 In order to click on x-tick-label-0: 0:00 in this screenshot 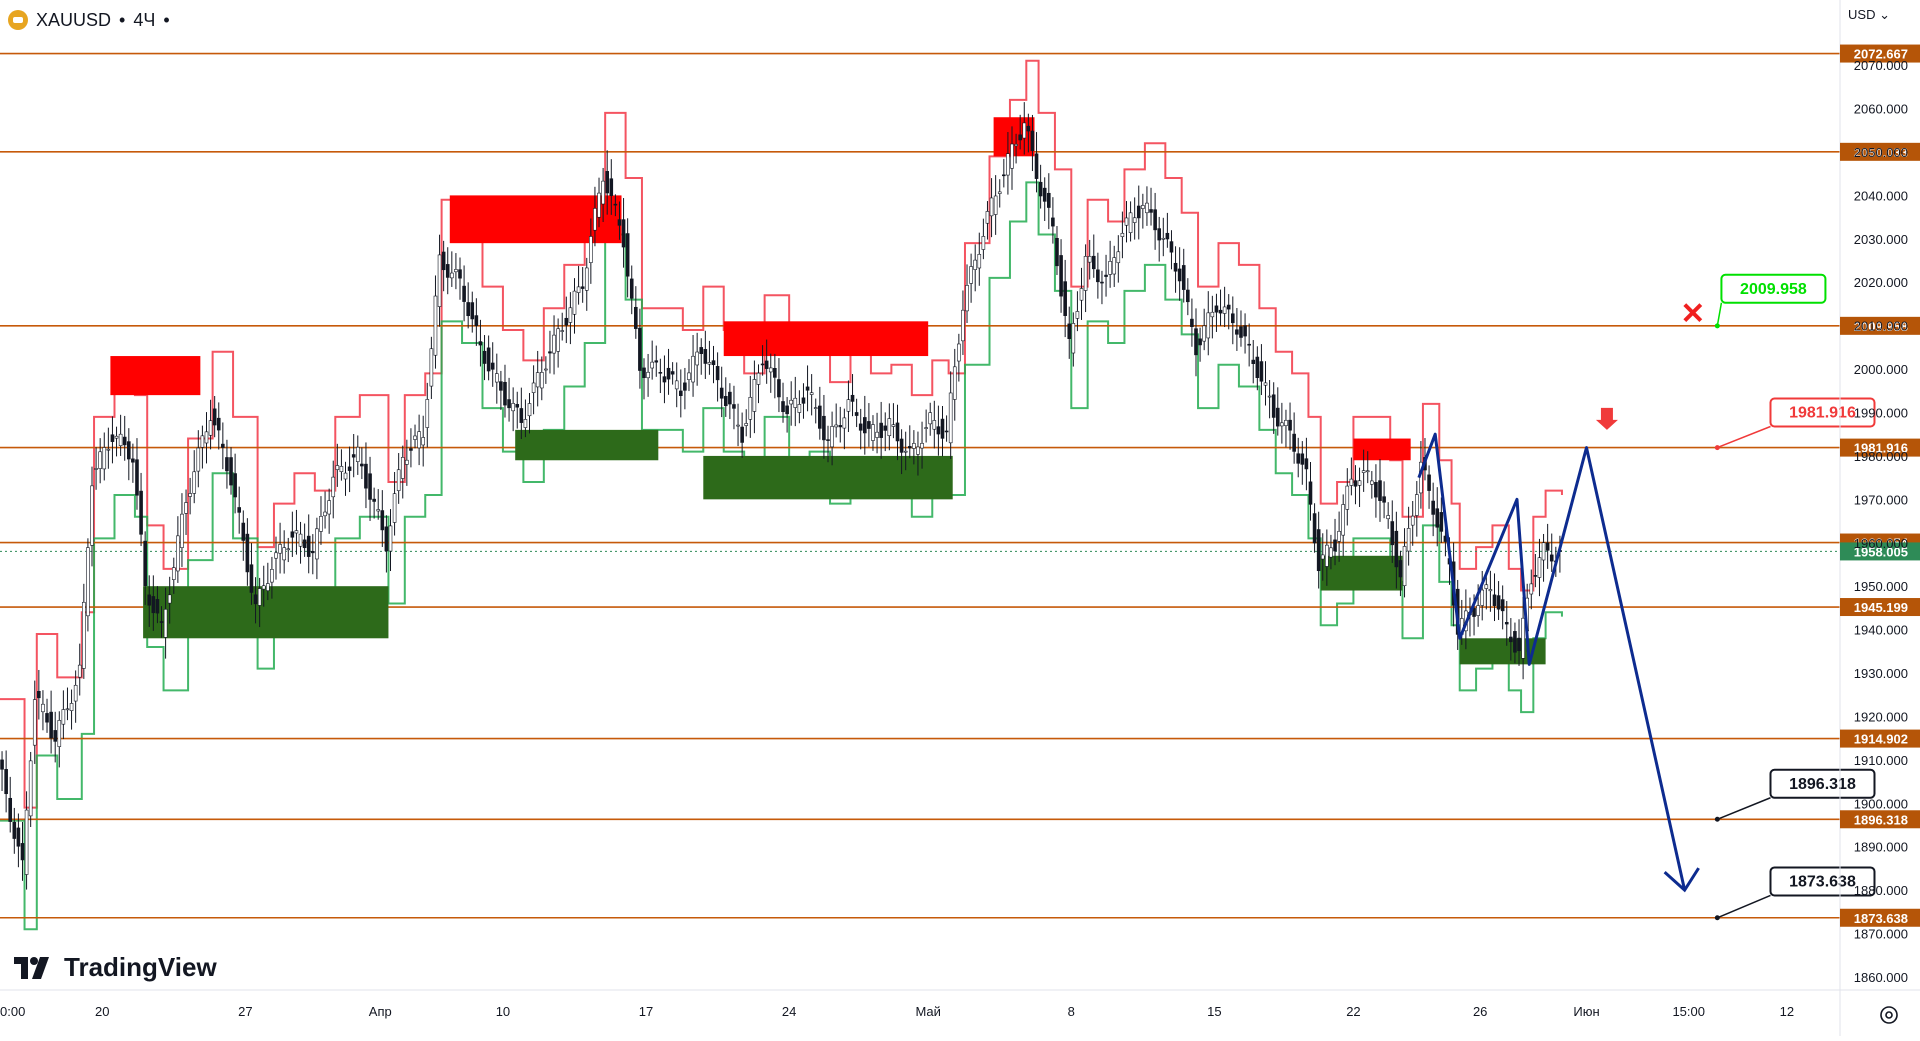, I will do `click(12, 1011)`.